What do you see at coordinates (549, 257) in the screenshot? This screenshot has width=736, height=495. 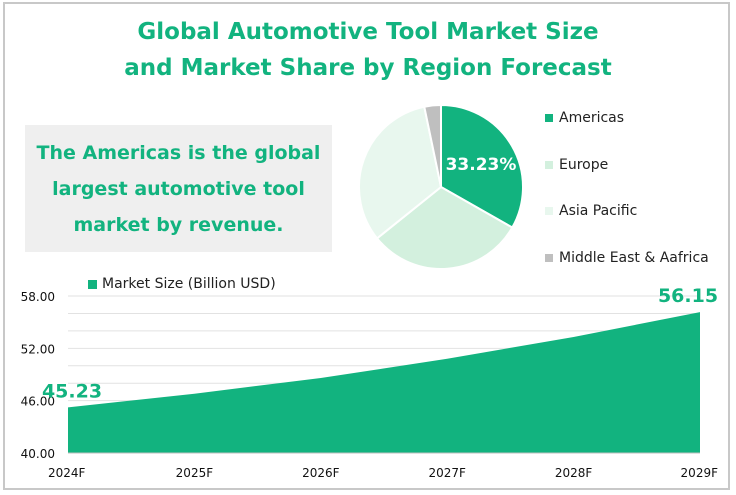 I see `legend-swatch-mea` at bounding box center [549, 257].